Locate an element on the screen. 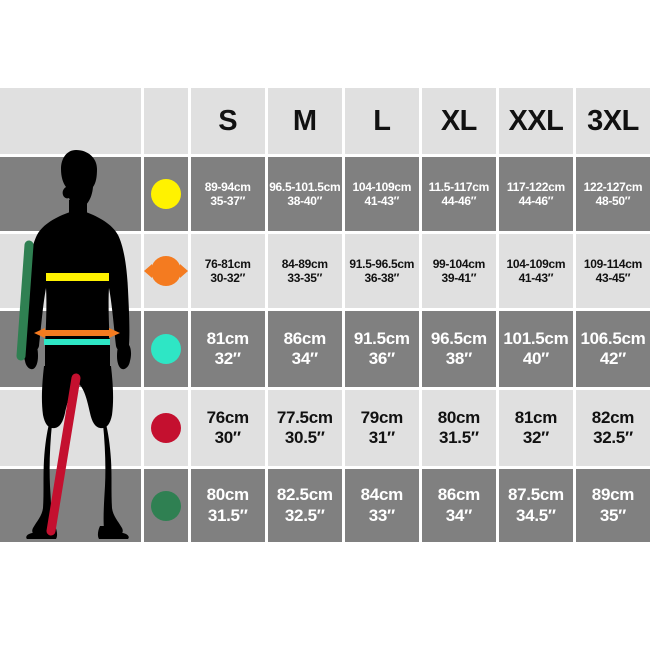 The height and width of the screenshot is (650, 650). measurement-inch: 43-45″ is located at coordinates (613, 278).